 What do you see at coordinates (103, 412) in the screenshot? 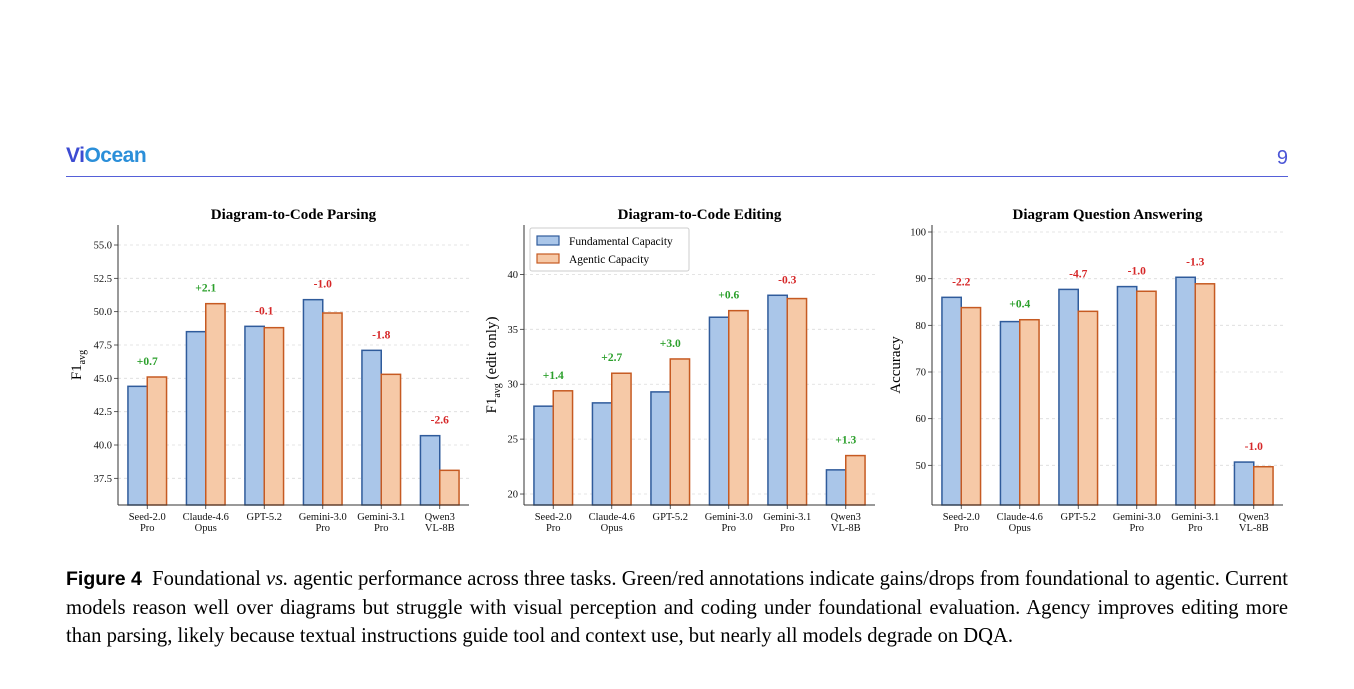
I see `y-tick-label: 42.5` at bounding box center [103, 412].